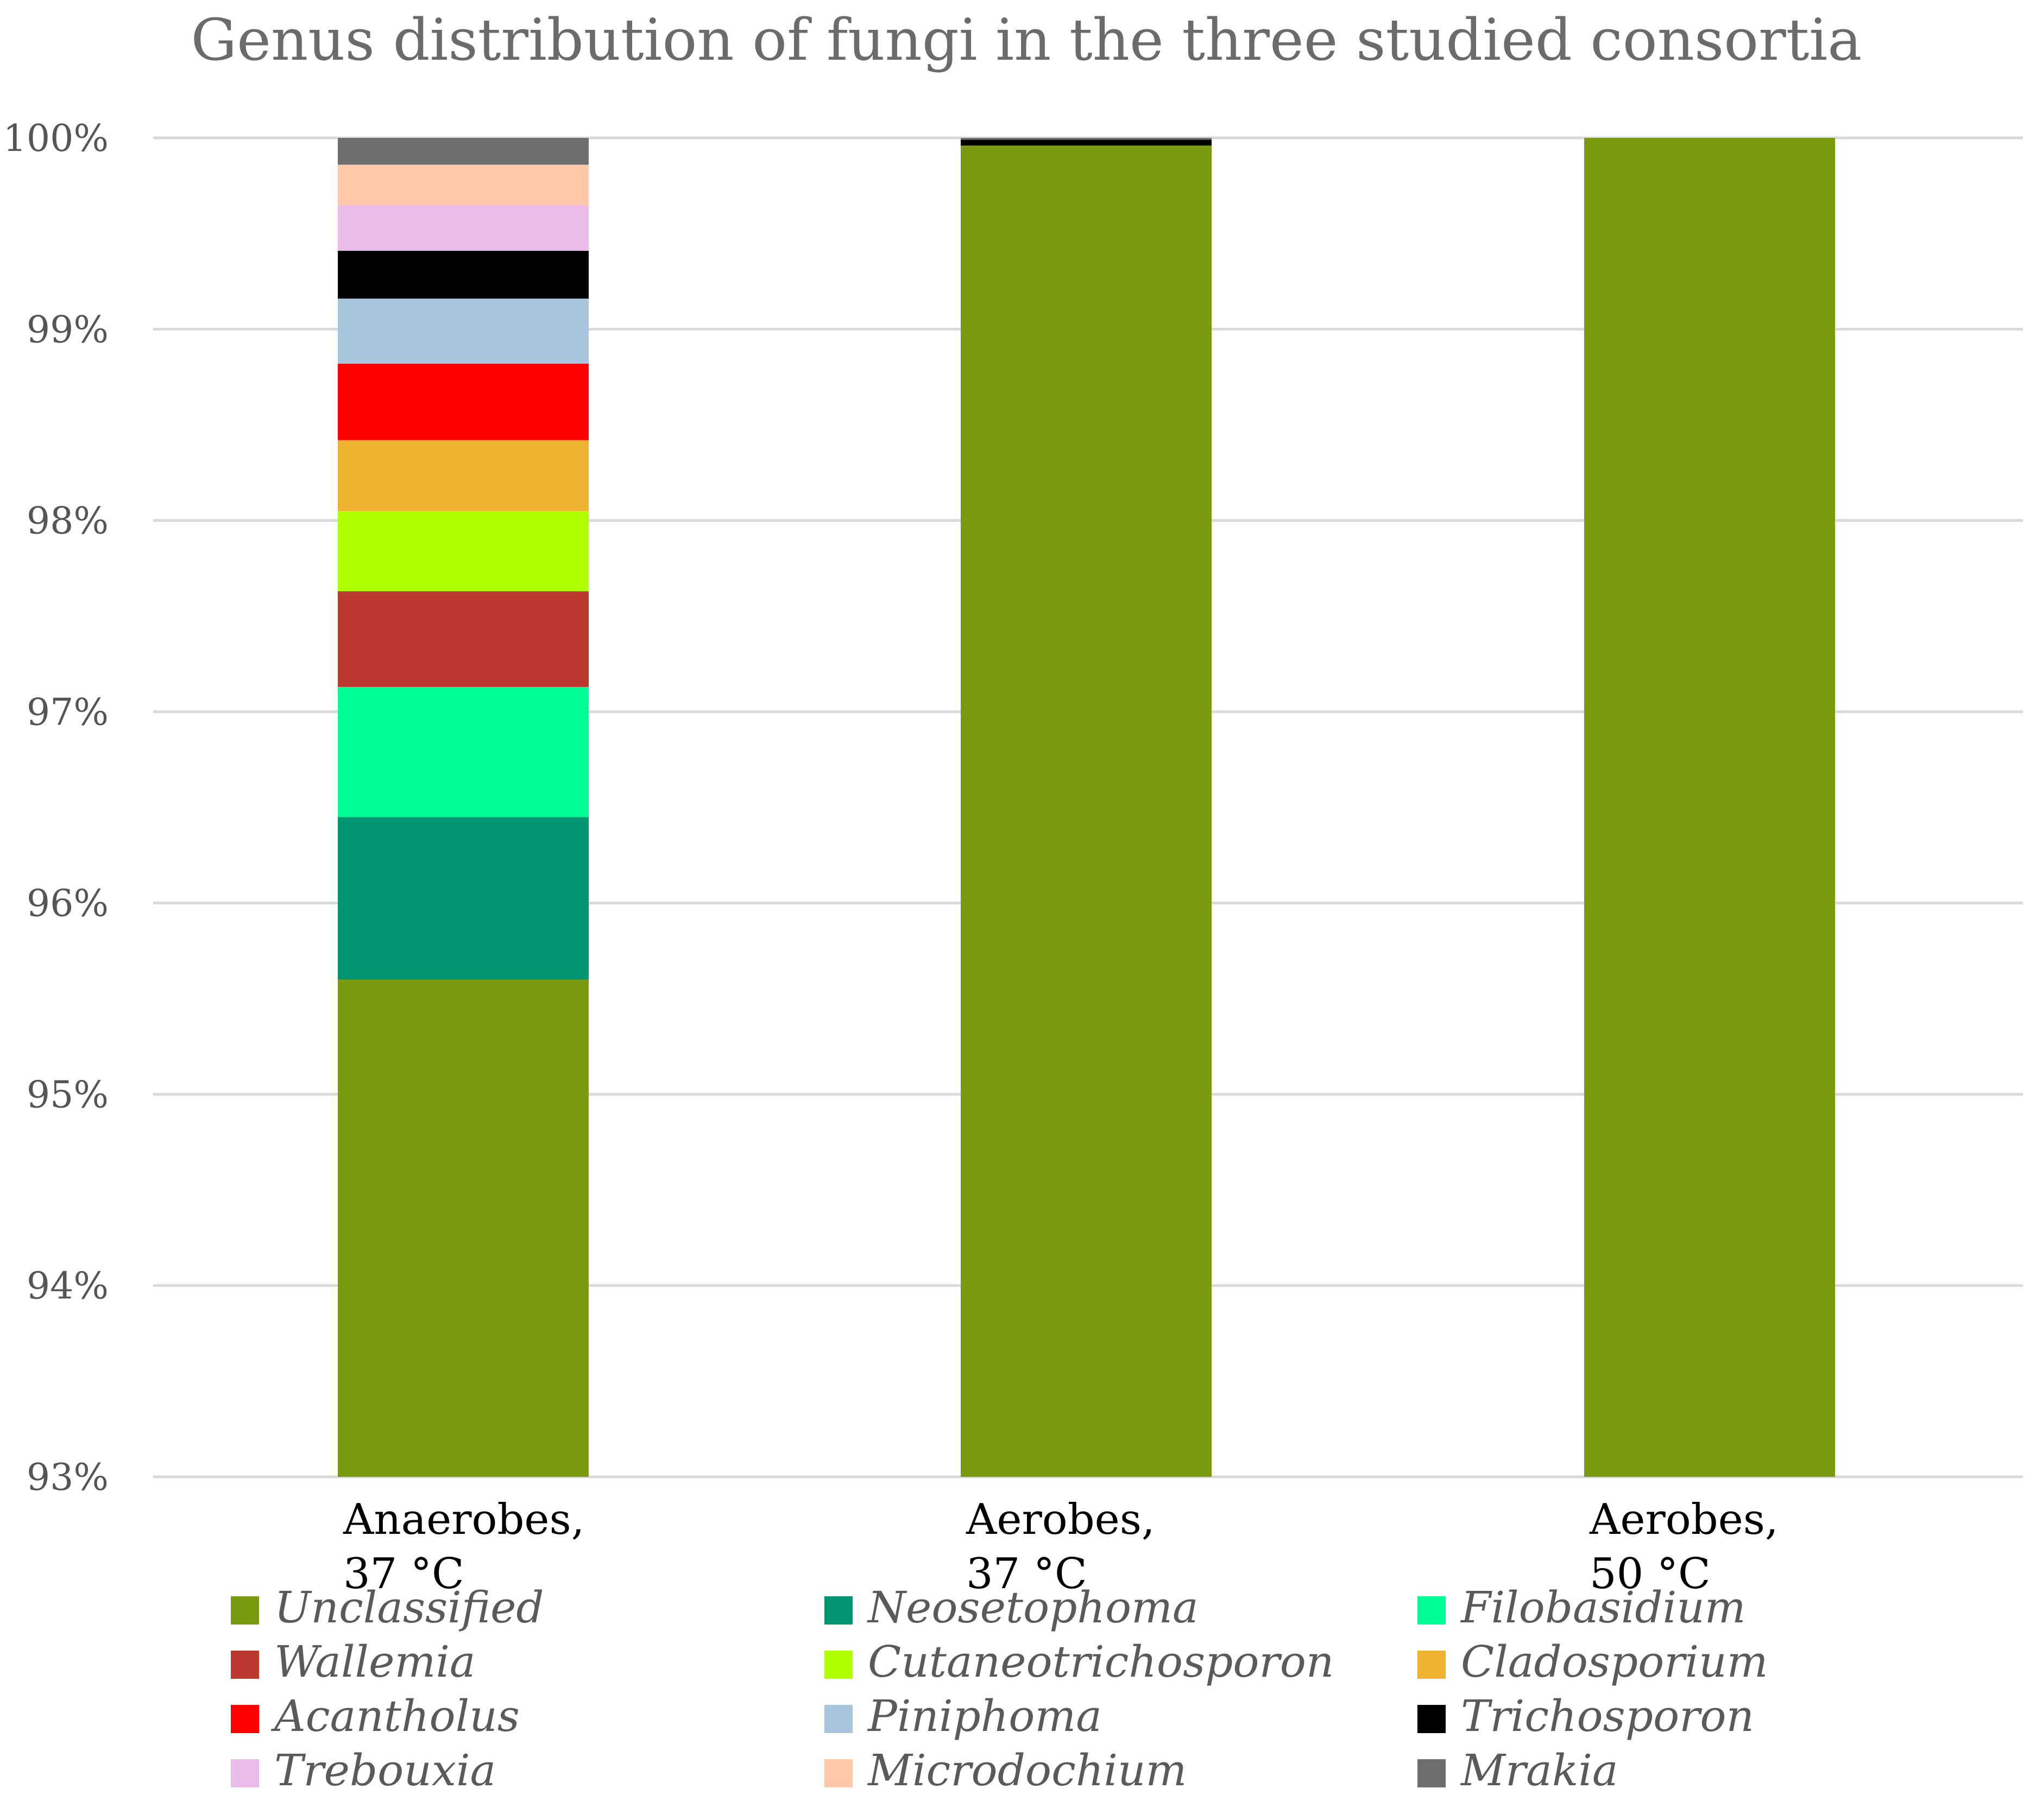 The image size is (2036, 1820). I want to click on legend-item-piniphoma: Piniphoma, so click(963, 1716).